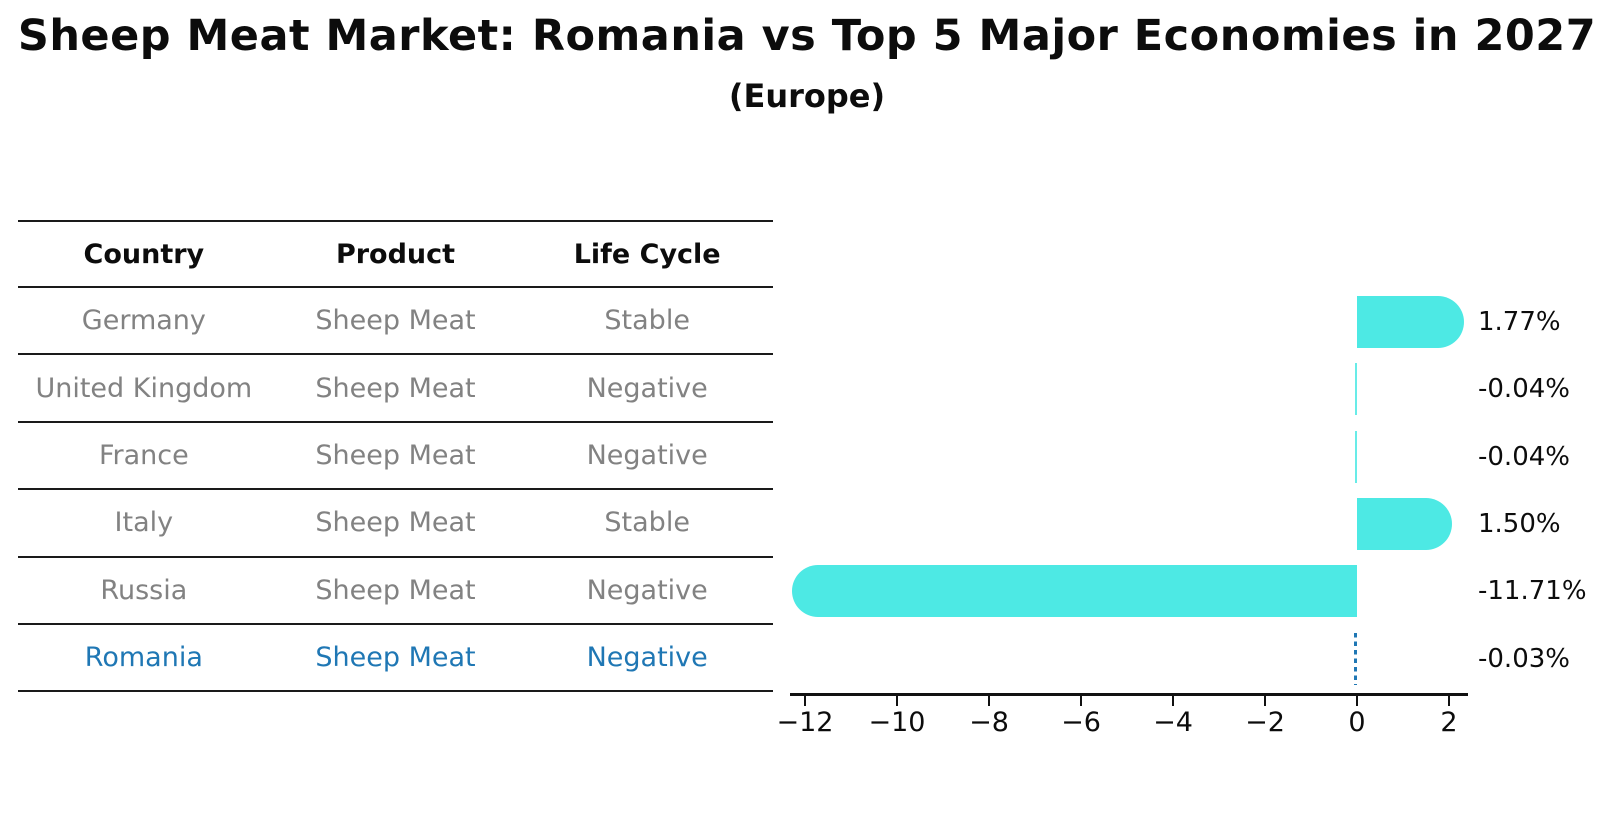  Describe the element at coordinates (144, 388) in the screenshot. I see `table-cell-country: United Kingdom` at that location.